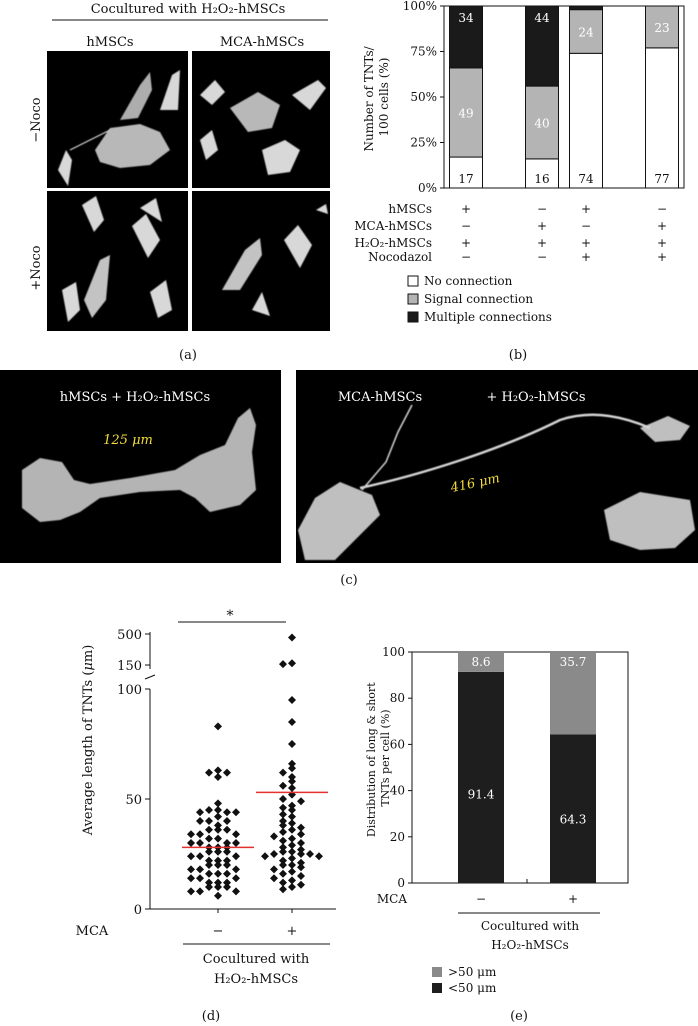 Image resolution: width=698 pixels, height=1026 pixels. What do you see at coordinates (129, 690) in the screenshot?
I see `panel-d-ytick-label: 100` at bounding box center [129, 690].